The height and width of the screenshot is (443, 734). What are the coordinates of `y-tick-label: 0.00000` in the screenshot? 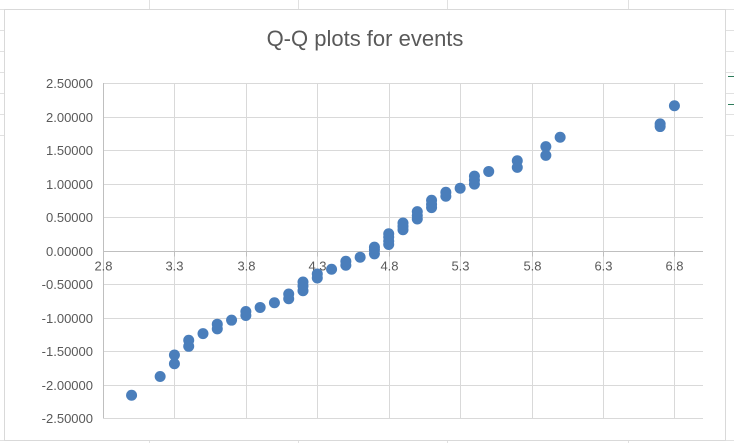 It's located at (69, 251).